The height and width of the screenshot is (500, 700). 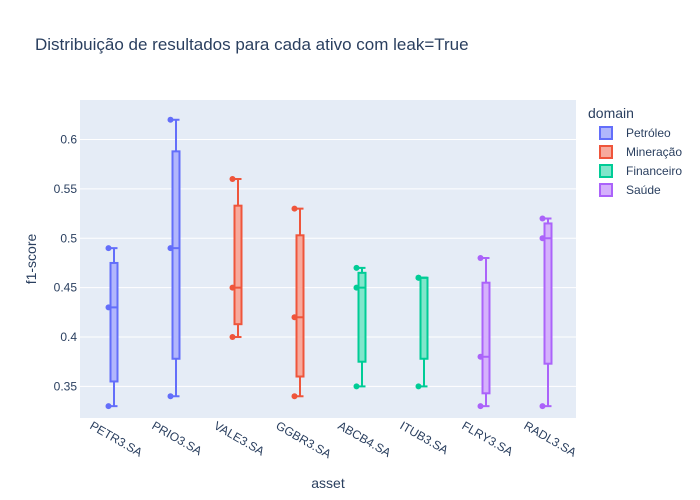 I want to click on legend-item: Financeiro, so click(x=640, y=171).